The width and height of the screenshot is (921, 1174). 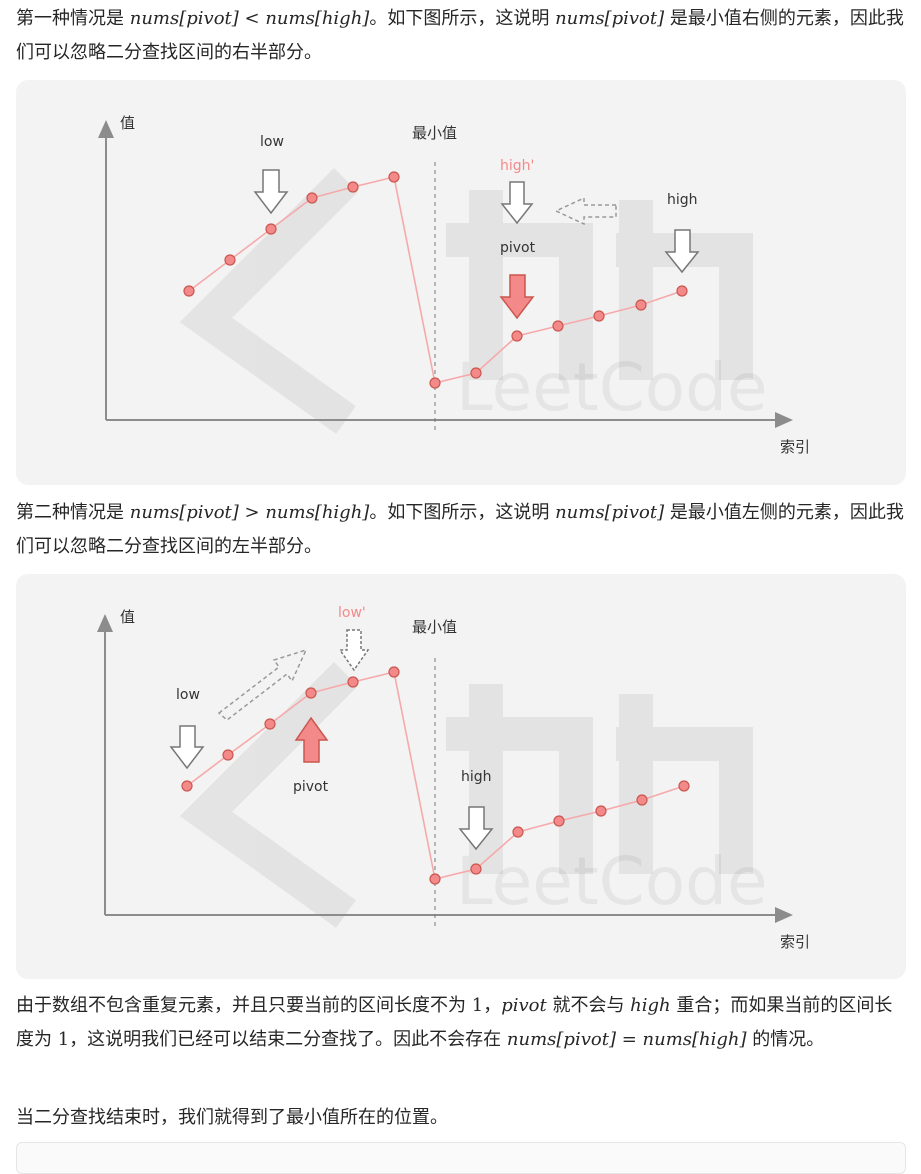 I want to click on low-prime-label: low', so click(x=352, y=613).